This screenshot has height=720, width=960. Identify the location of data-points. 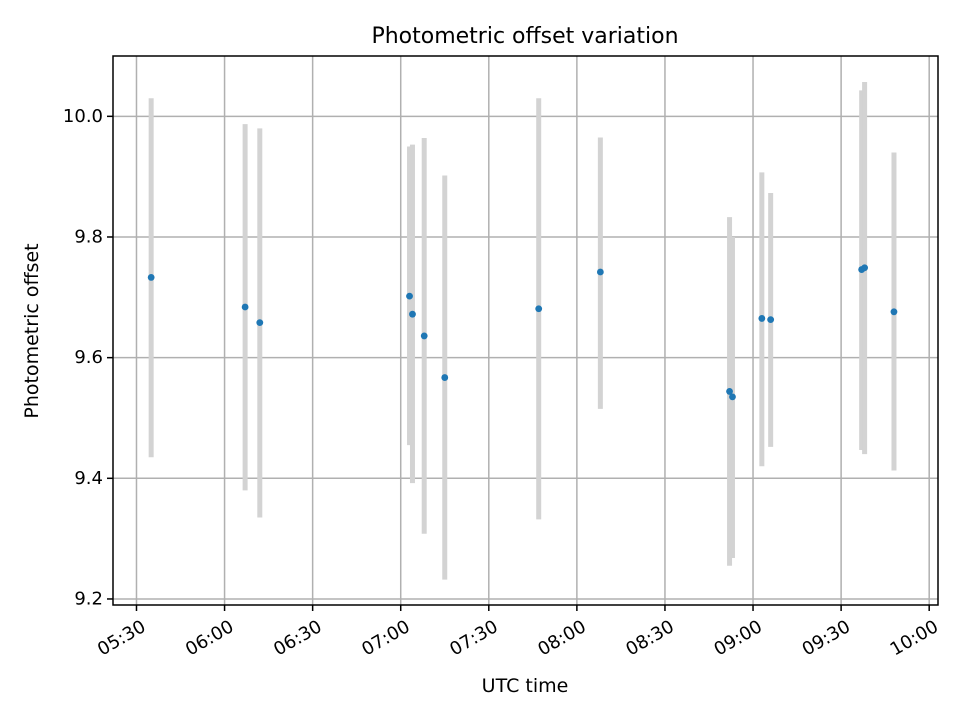
(522, 332).